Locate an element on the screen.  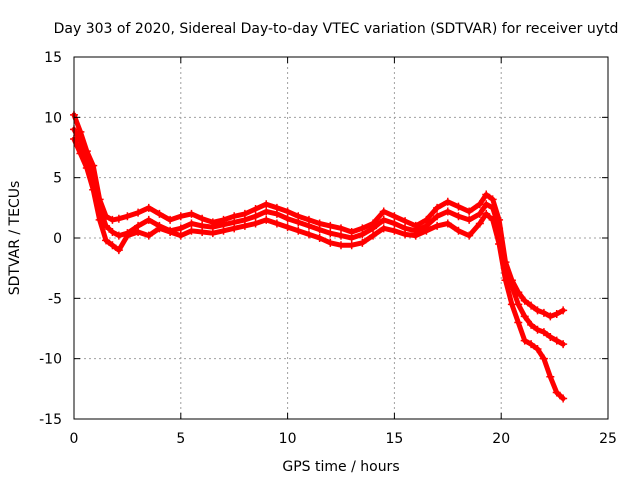
y-axis-label: SDTVAR / TECUs is located at coordinates (15, 238).